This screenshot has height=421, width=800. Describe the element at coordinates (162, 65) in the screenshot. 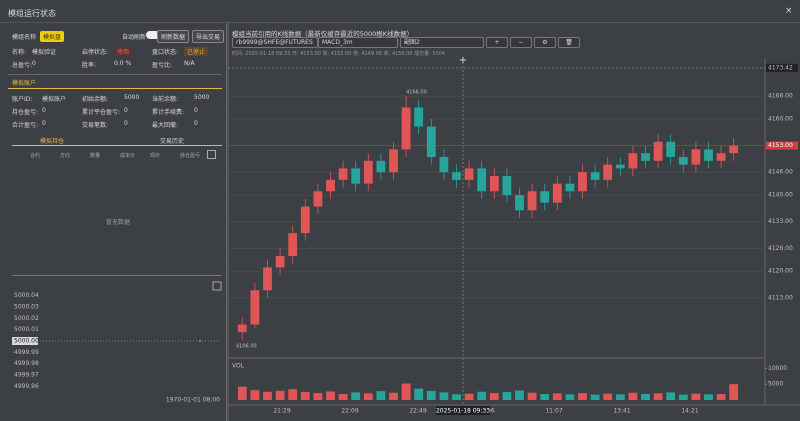

I see `field-label: 盈亏比:` at that location.